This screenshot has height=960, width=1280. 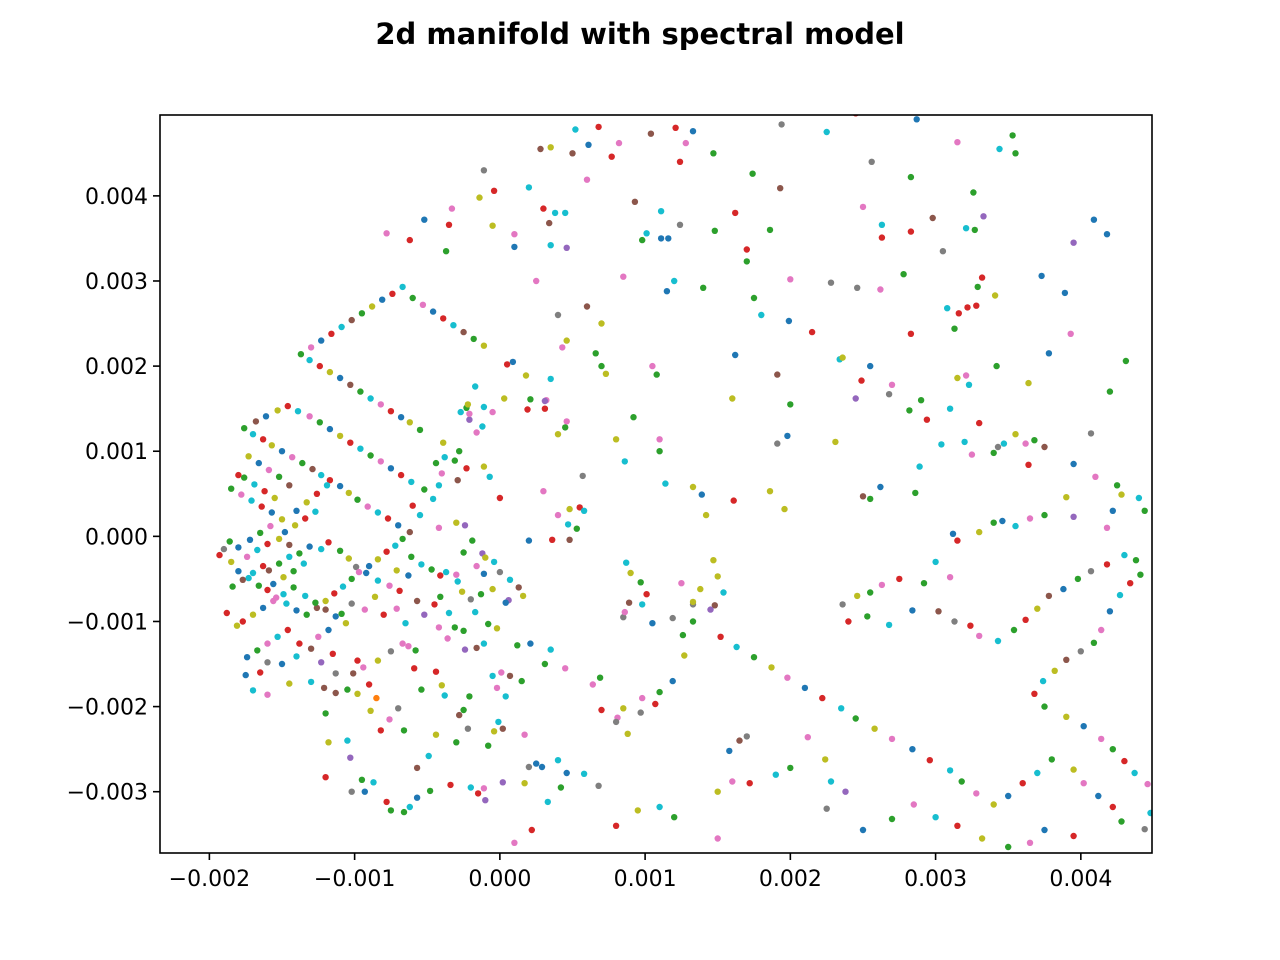 What do you see at coordinates (645, 879) in the screenshot?
I see `x-tick-label: 0.001` at bounding box center [645, 879].